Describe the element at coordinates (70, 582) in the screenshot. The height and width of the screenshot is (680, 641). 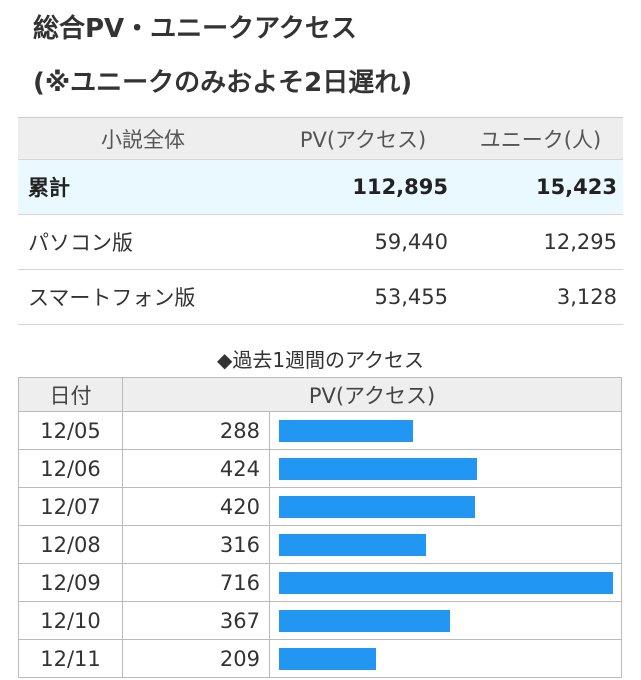
I see `weekly-date-cell: 12/09` at that location.